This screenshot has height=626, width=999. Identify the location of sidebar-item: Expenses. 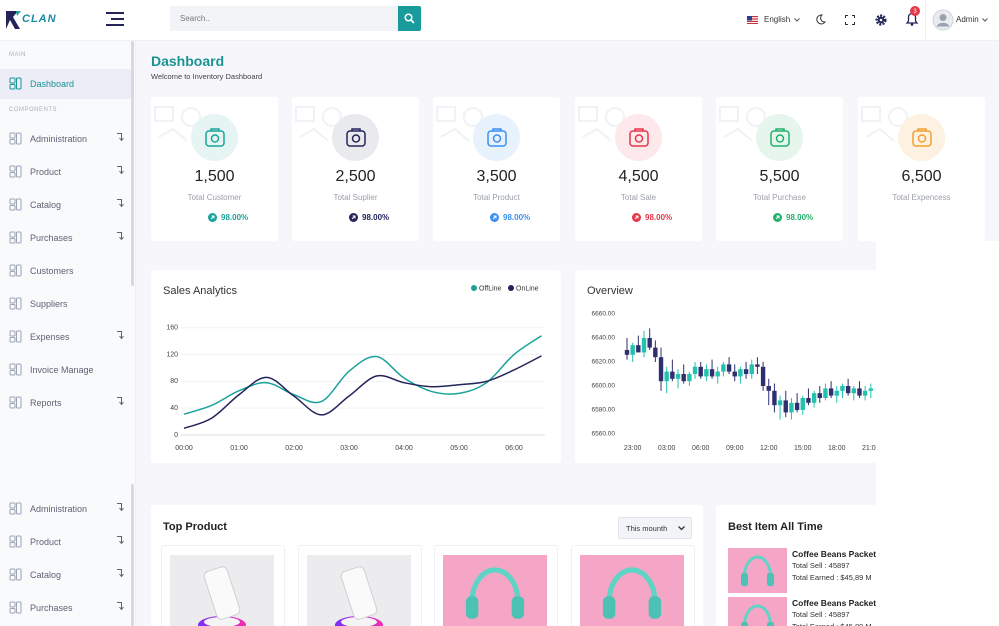
(65, 337).